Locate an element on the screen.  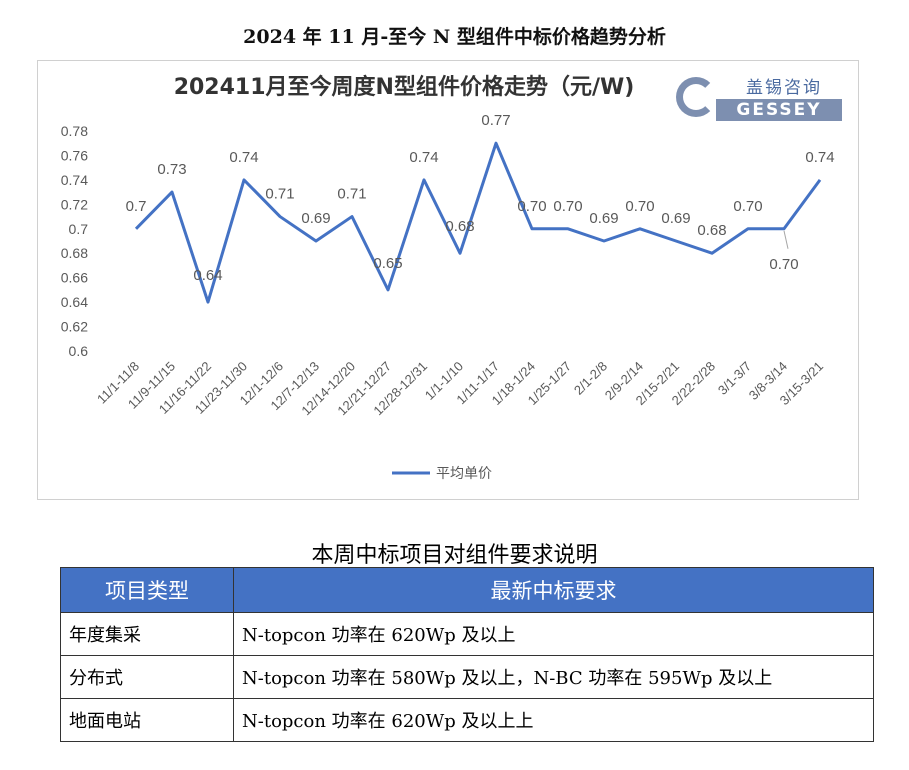
logo-english-text: GESSEY is located at coordinates (779, 110).